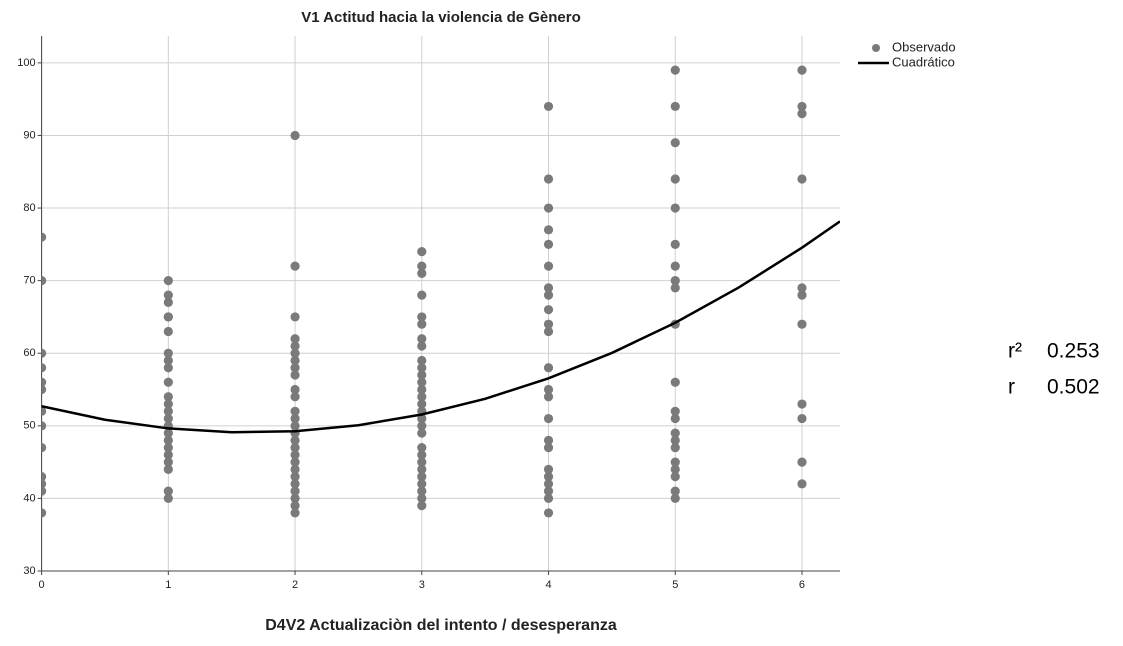 The image size is (1123, 646). I want to click on stat-label: r, so click(1011, 387).